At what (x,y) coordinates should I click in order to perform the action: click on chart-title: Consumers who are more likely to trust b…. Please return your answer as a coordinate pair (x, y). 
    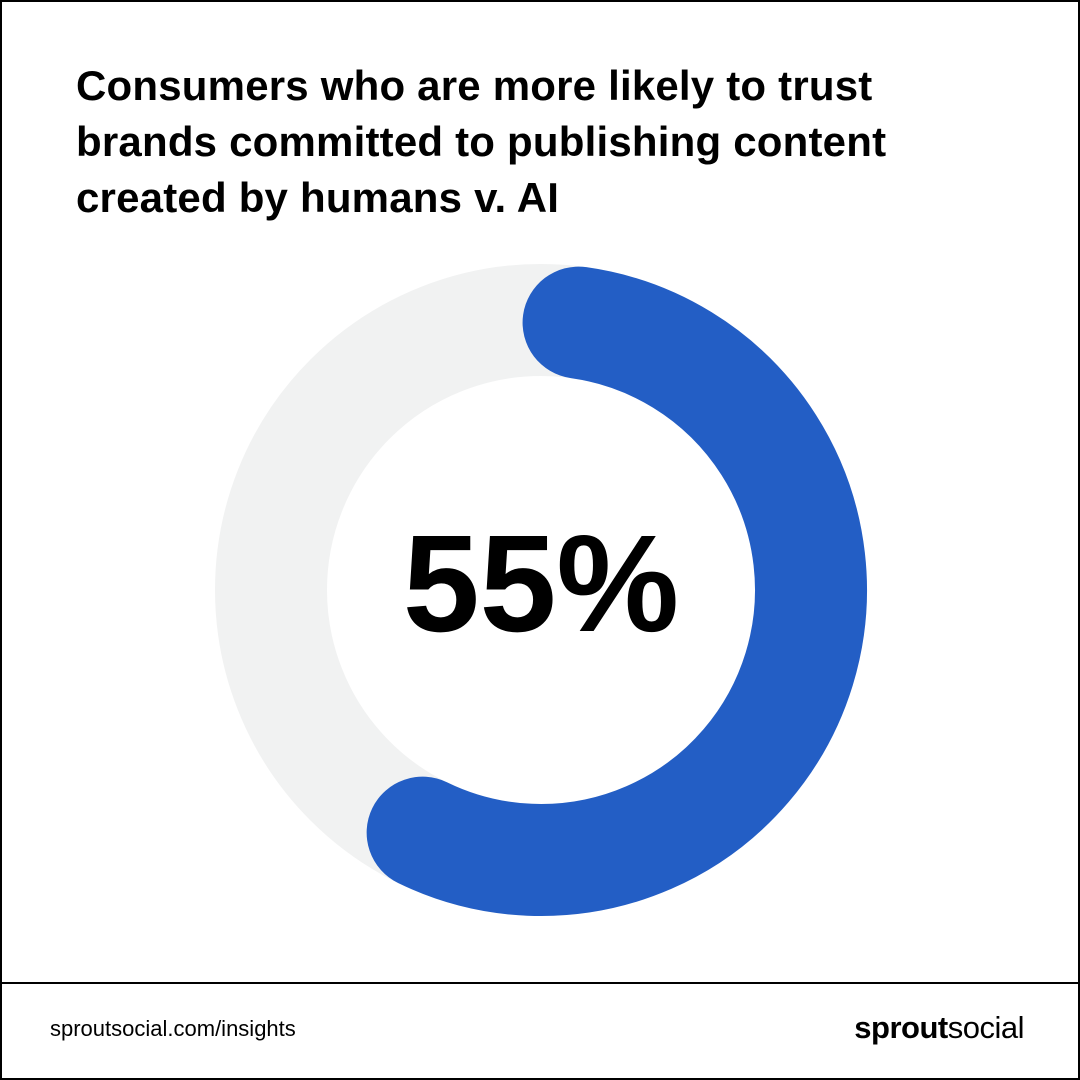
    Looking at the image, I should click on (481, 141).